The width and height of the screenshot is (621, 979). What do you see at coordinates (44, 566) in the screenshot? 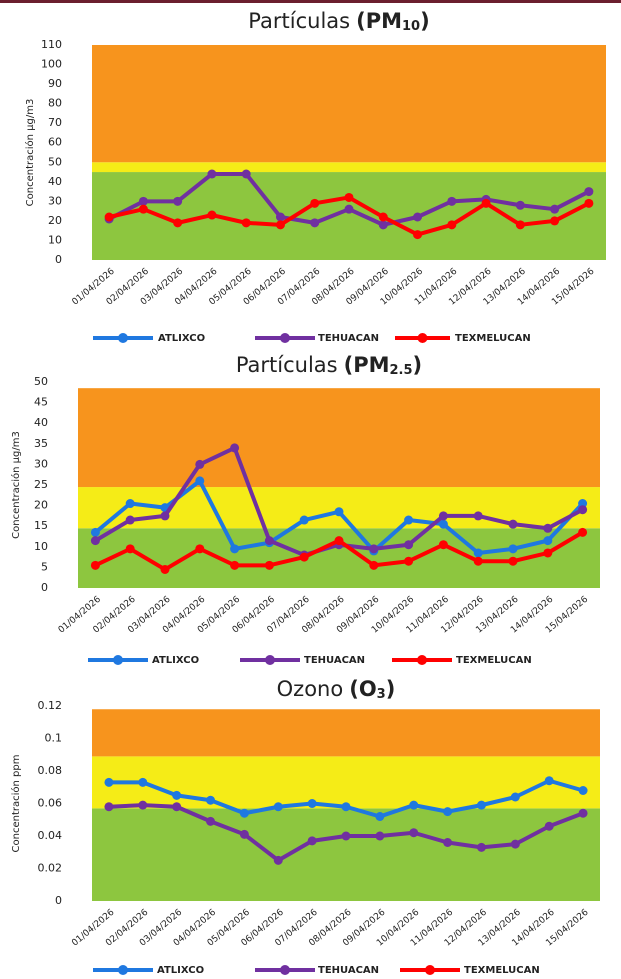
I see `y-tick-label: 5` at bounding box center [44, 566].